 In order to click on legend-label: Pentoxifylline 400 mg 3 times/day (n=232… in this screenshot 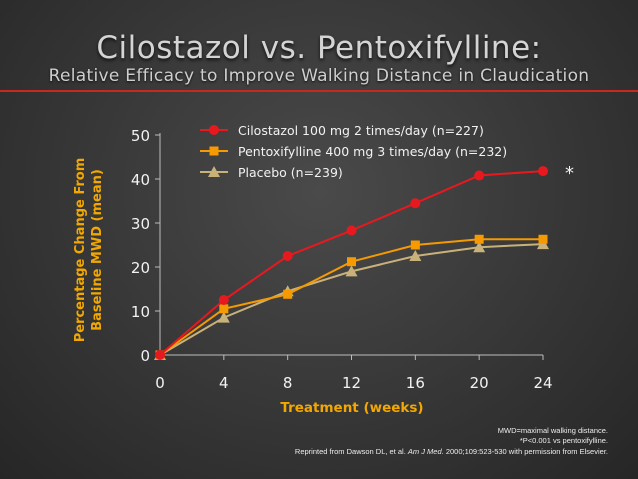, I will do `click(372, 151)`.